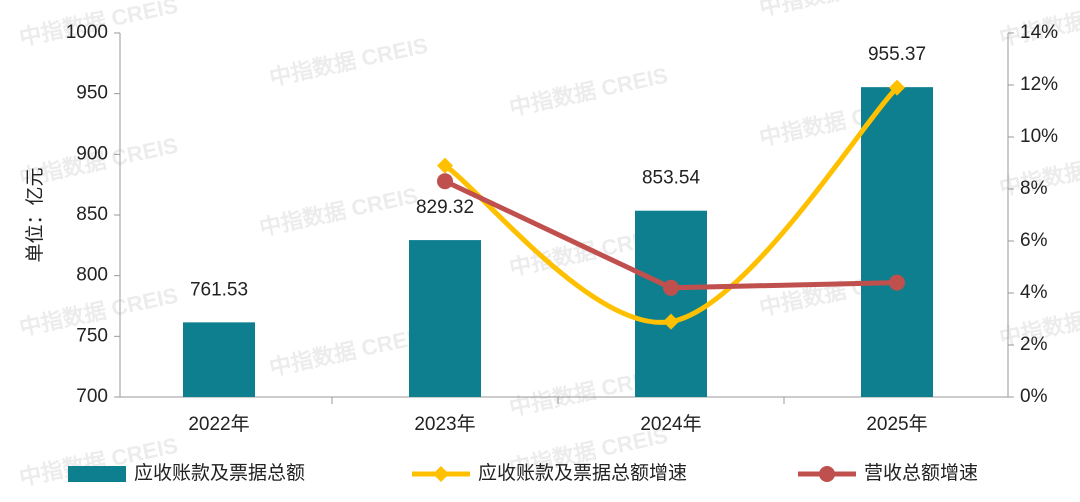 This screenshot has width=1080, height=502. Describe the element at coordinates (1034, 396) in the screenshot. I see `y2-tick-label: 0%` at that location.